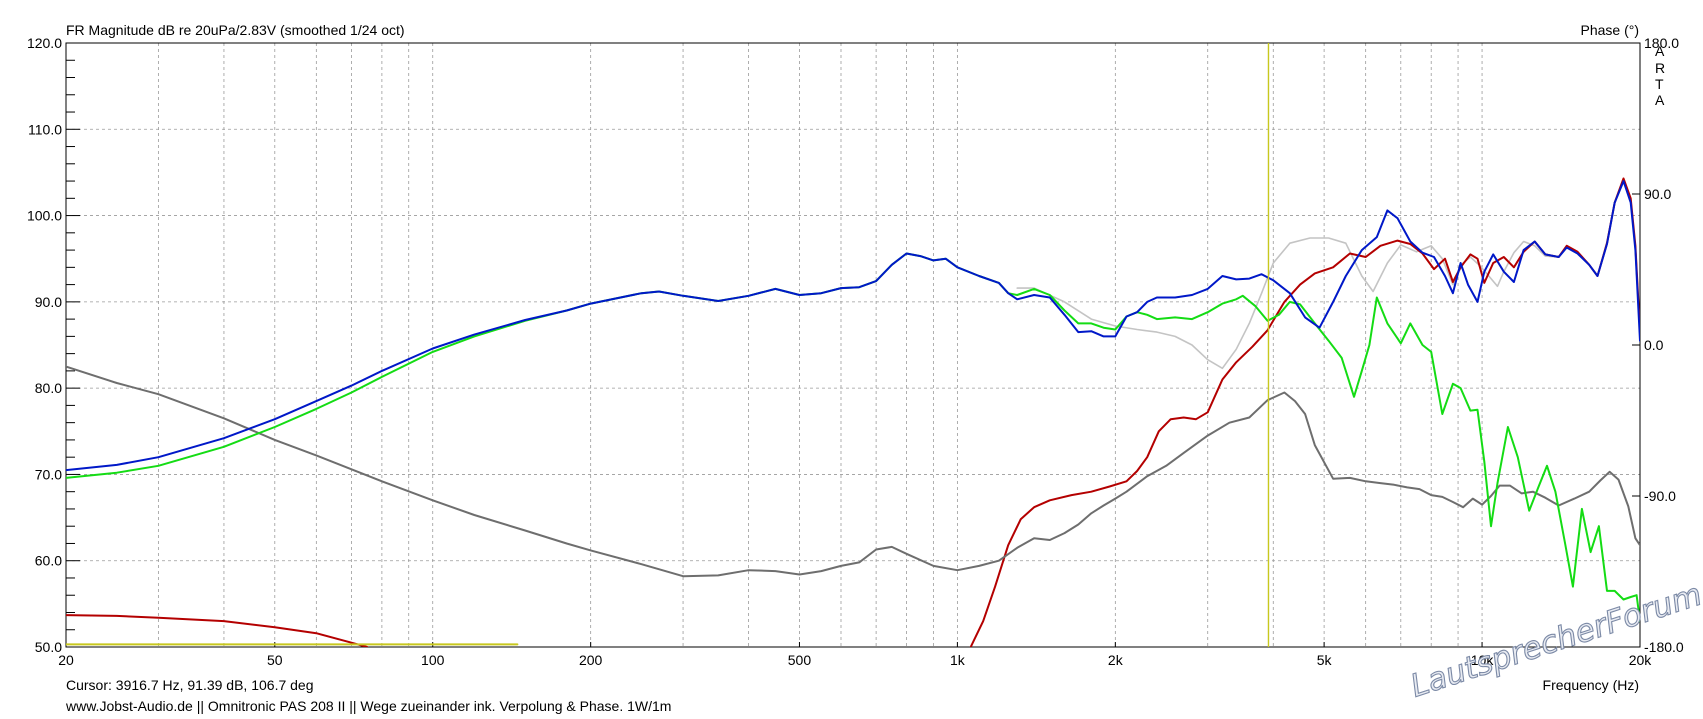 The width and height of the screenshot is (1703, 719). What do you see at coordinates (1325, 660) in the screenshot?
I see `x-tick-label: 5k` at bounding box center [1325, 660].